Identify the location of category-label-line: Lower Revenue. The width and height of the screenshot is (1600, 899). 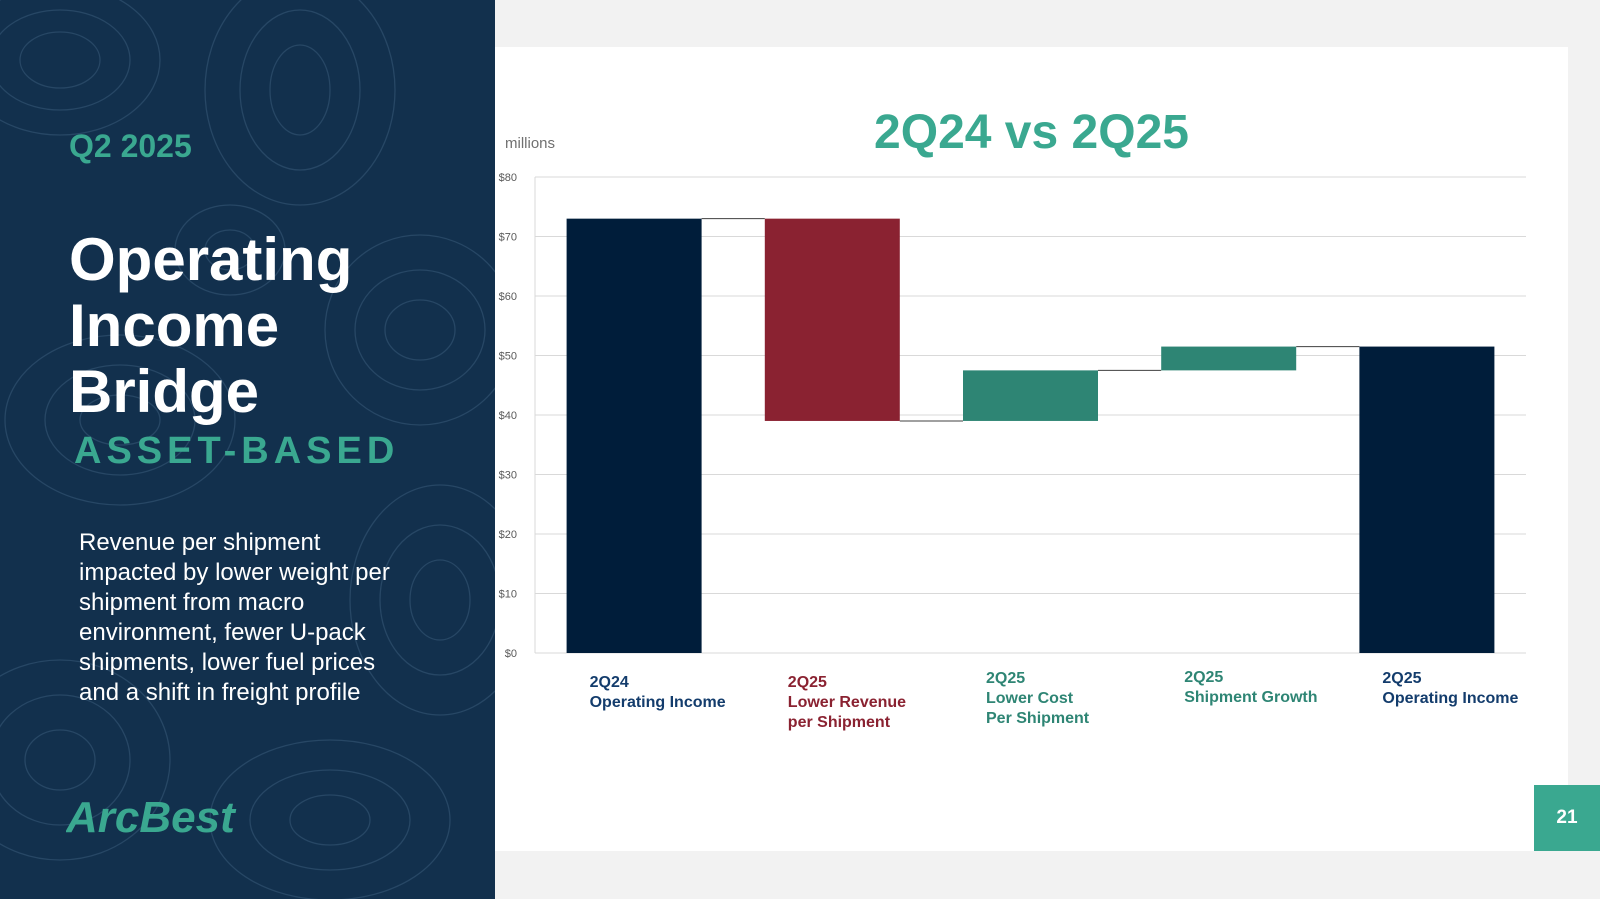
(847, 702).